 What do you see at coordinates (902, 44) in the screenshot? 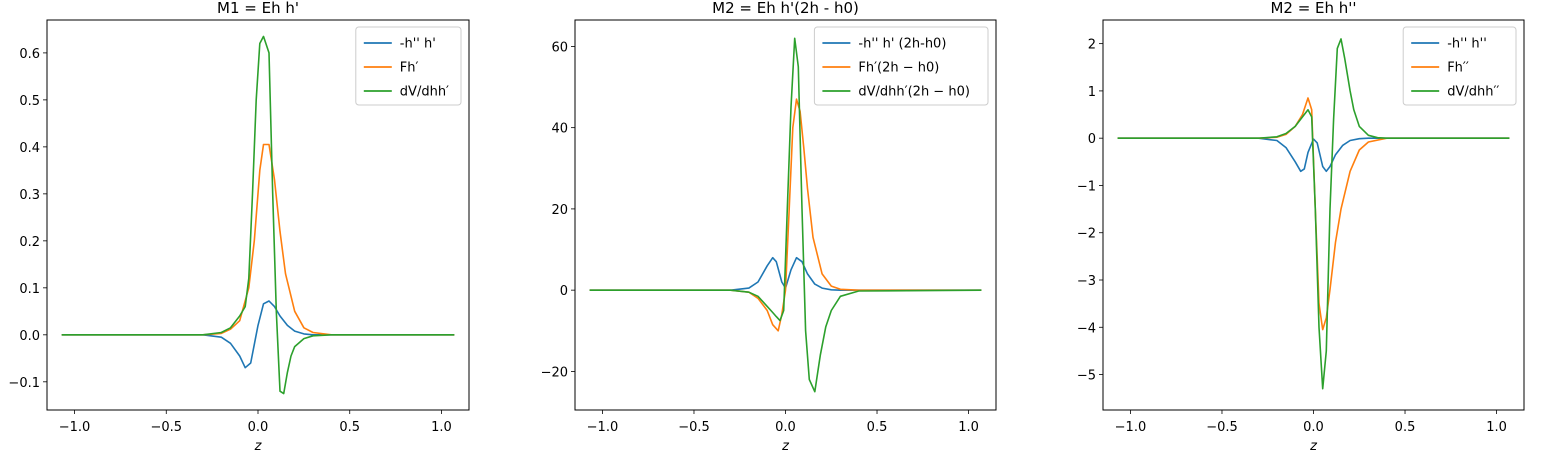
I see `legend-label: -h'' h' (2h-h0)` at bounding box center [902, 44].